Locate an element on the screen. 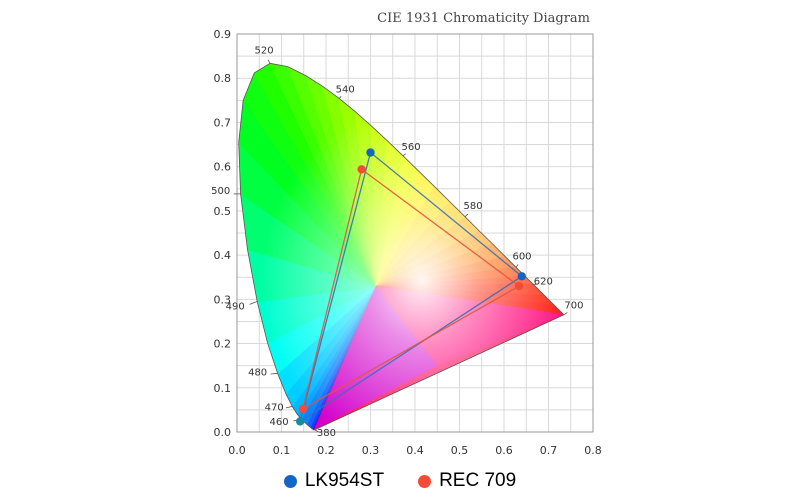 This screenshot has width=800, height=500. legend-item-lk954st: LK954ST is located at coordinates (334, 481).